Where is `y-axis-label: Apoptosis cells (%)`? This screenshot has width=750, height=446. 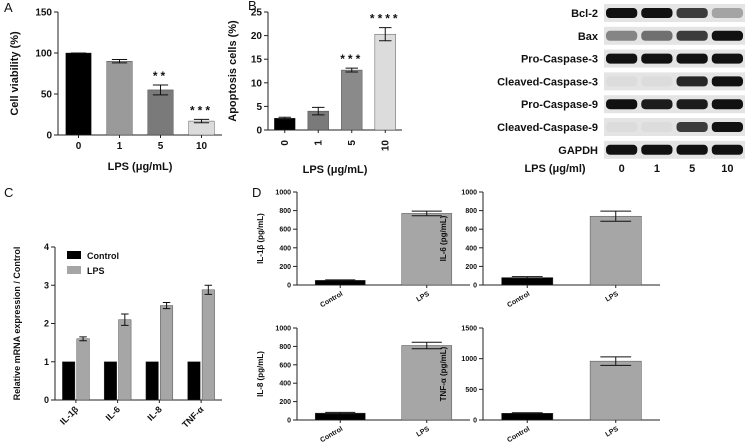
y-axis-label: Apoptosis cells (%) is located at coordinates (233, 71).